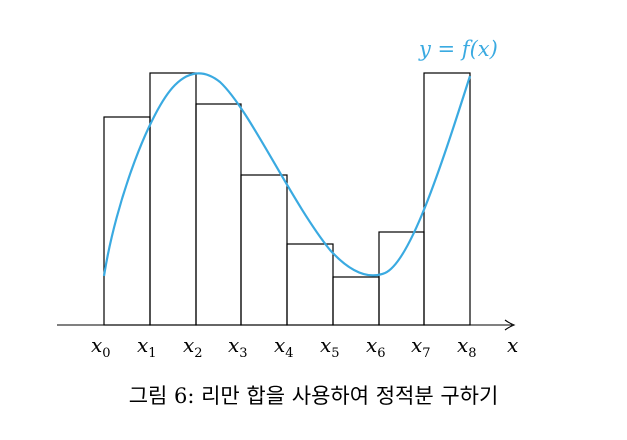  What do you see at coordinates (147, 347) in the screenshot?
I see `x-tick-label: x1` at bounding box center [147, 347].